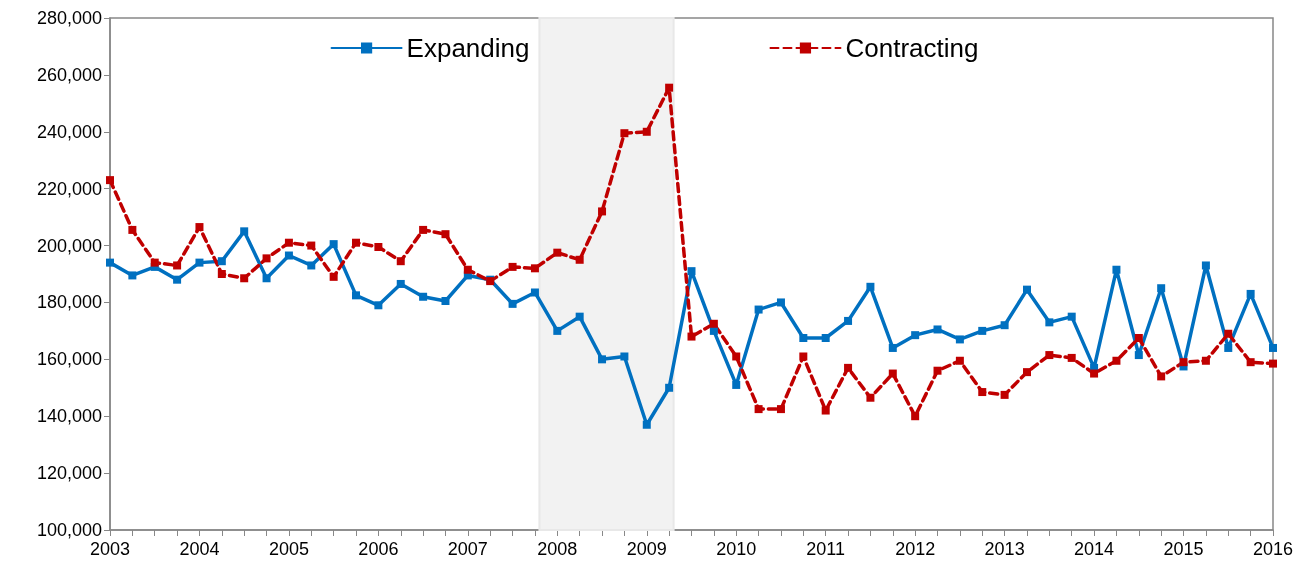 The image size is (1309, 576). What do you see at coordinates (646, 549) in the screenshot?
I see `x-tick-label: 2009` at bounding box center [646, 549].